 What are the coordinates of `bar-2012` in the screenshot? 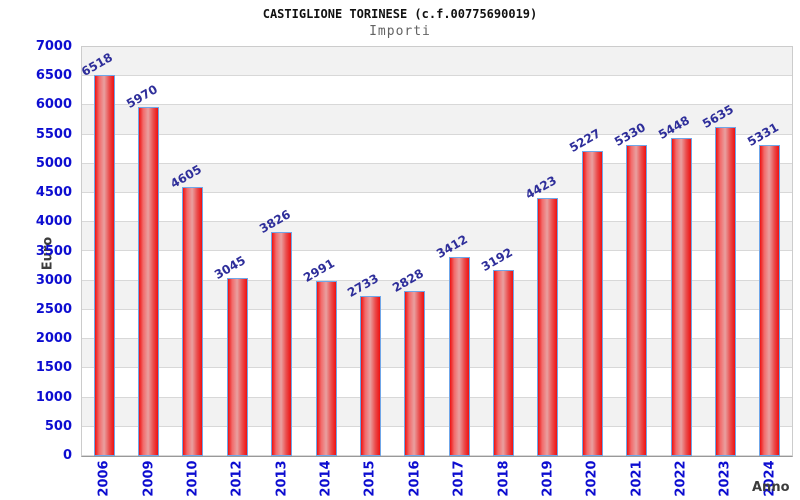 It's located at (237, 367).